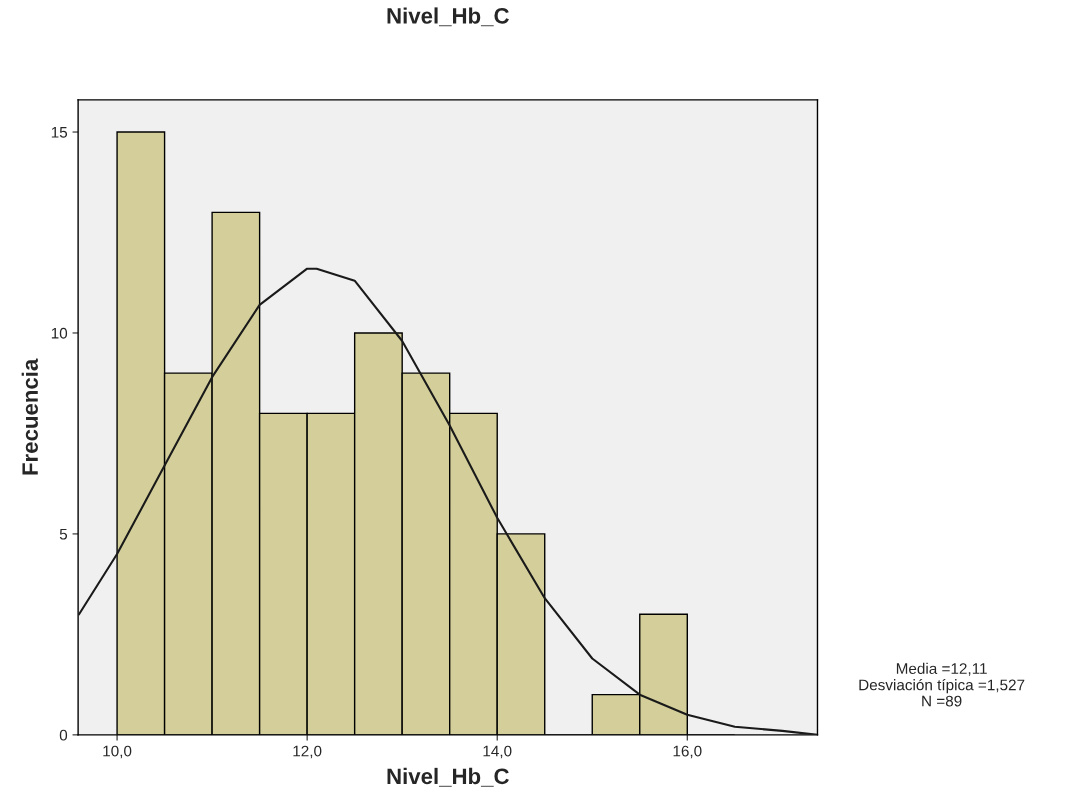 This screenshot has width=1070, height=812. What do you see at coordinates (307, 752) in the screenshot?
I see `x-tick-label: 12,0` at bounding box center [307, 752].